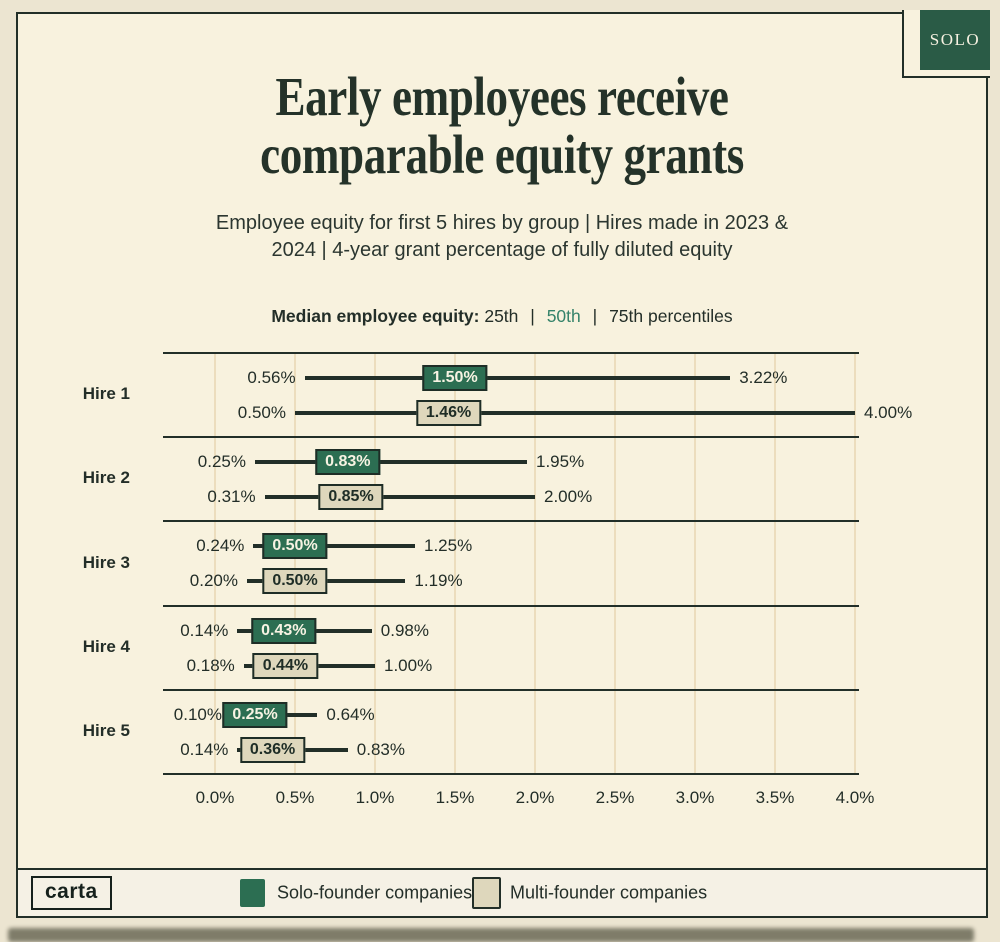  What do you see at coordinates (252, 893) in the screenshot?
I see `legend-swatch-solo` at bounding box center [252, 893].